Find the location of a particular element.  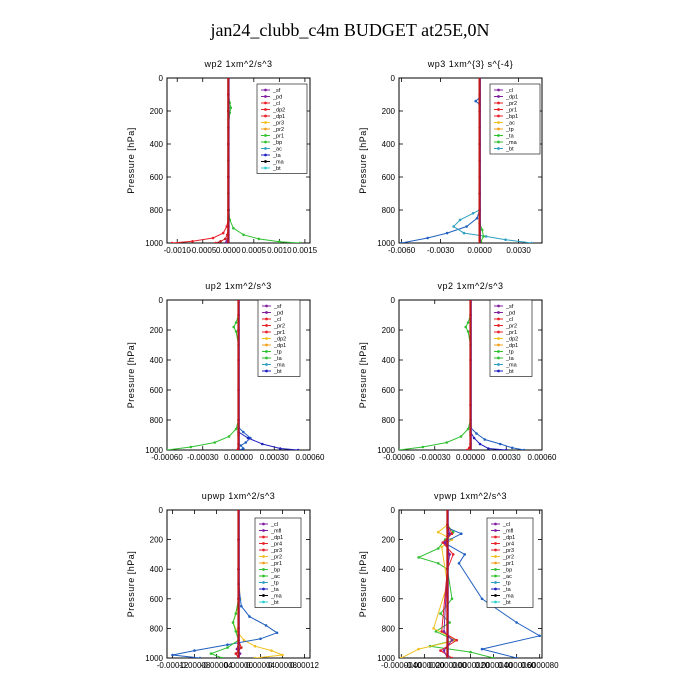

legend-label: _sf is located at coordinates (277, 307).